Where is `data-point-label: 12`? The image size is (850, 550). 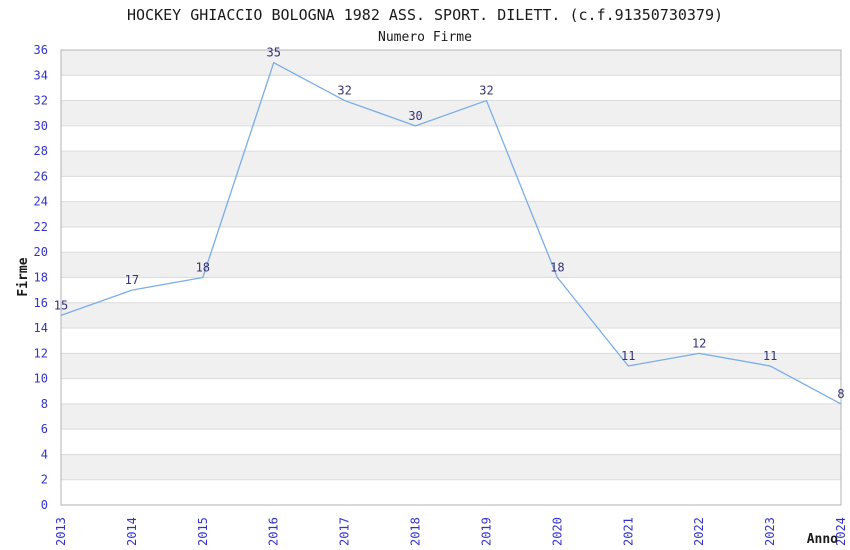 data-point-label: 12 is located at coordinates (699, 343).